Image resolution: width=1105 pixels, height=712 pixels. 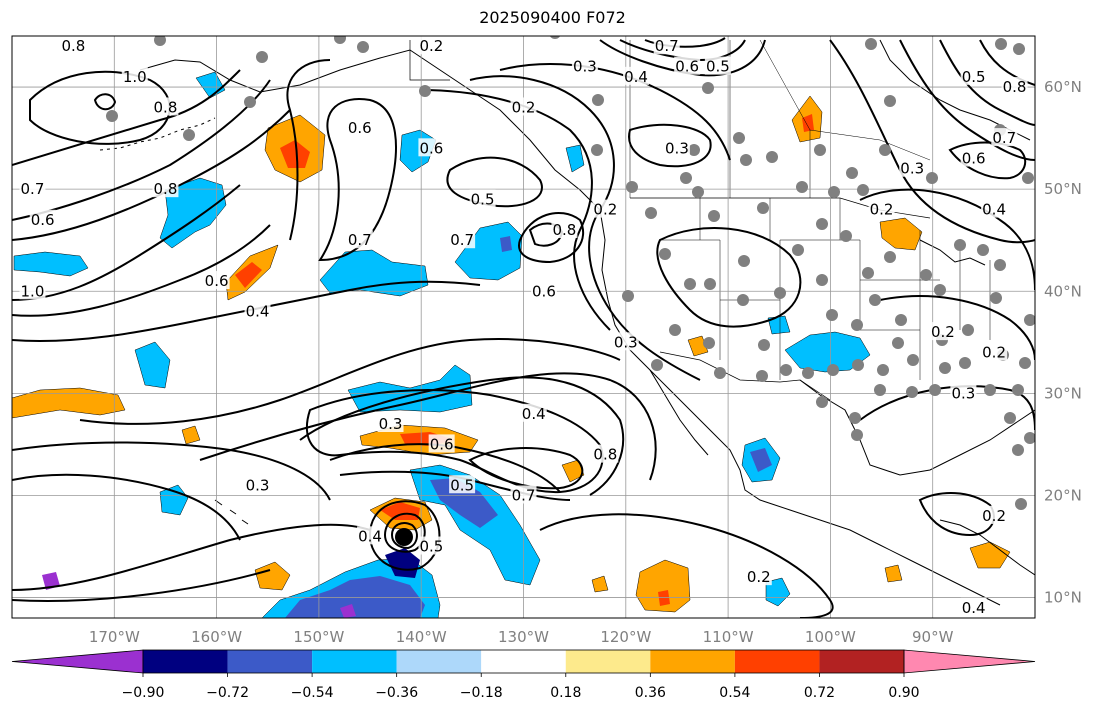 I want to click on longitude-tick-label: 100°W, so click(x=830, y=637).